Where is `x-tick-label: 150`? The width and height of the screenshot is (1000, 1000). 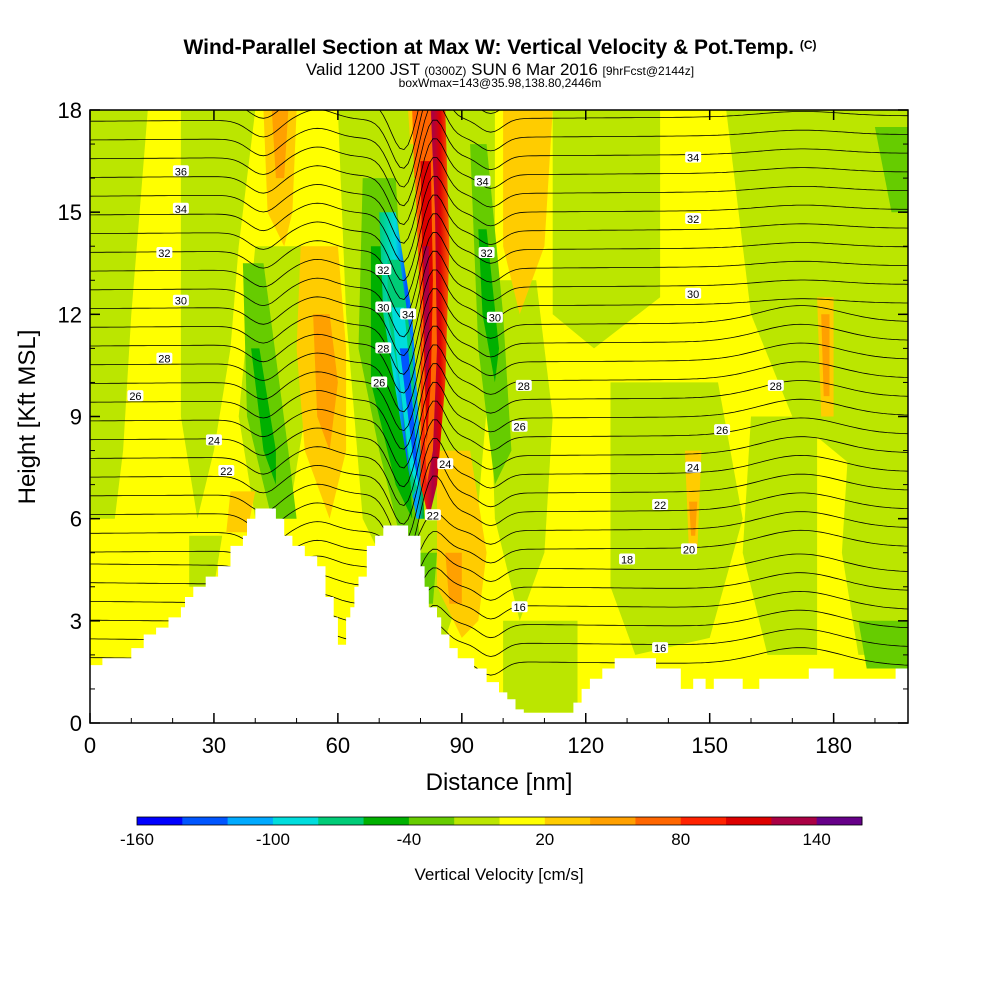
x-tick-label: 150 is located at coordinates (709, 745).